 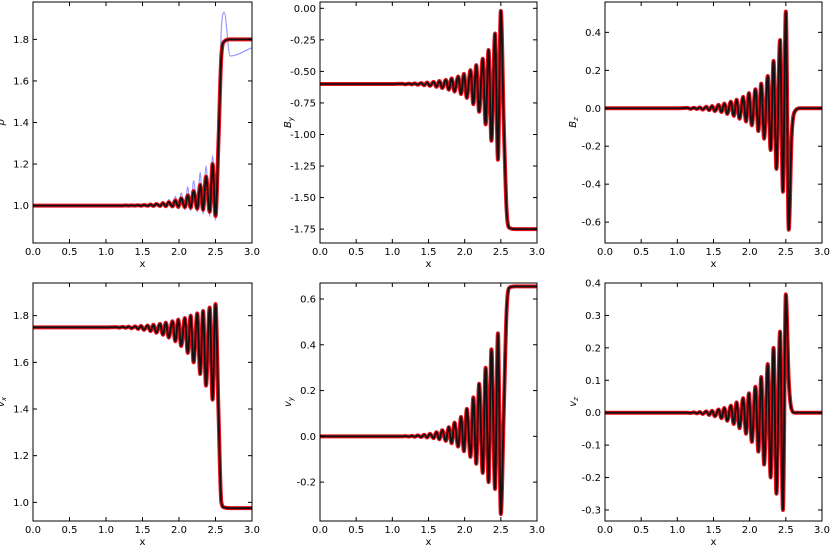 What do you see at coordinates (303, 198) in the screenshot?
I see `y-tick-label: -1.50` at bounding box center [303, 198].